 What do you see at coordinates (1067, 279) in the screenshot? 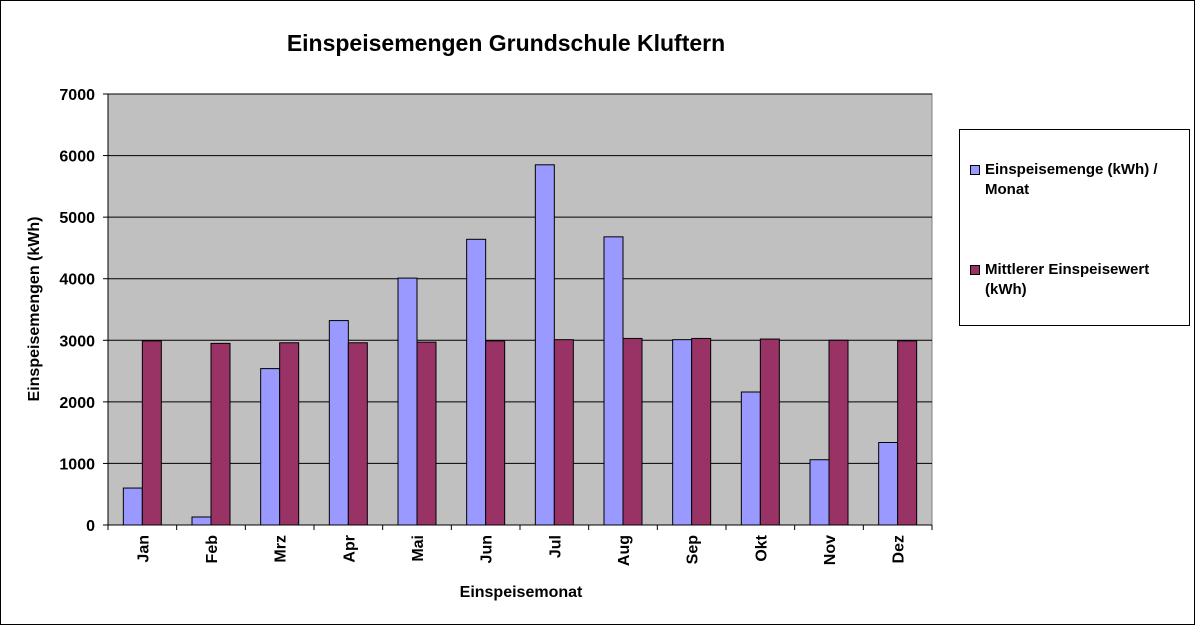
I see `legend-label-mittlerer: Mittlerer Einspeisewert (kWh)` at bounding box center [1067, 279].